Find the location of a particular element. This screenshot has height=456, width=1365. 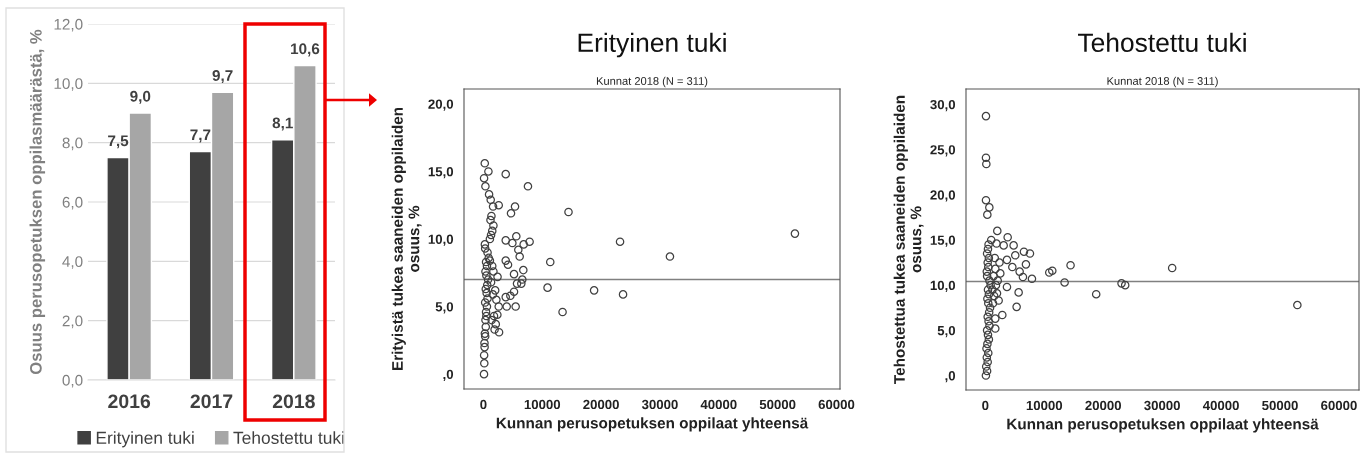

y-tick-label: 25,0 is located at coordinates (943, 151).